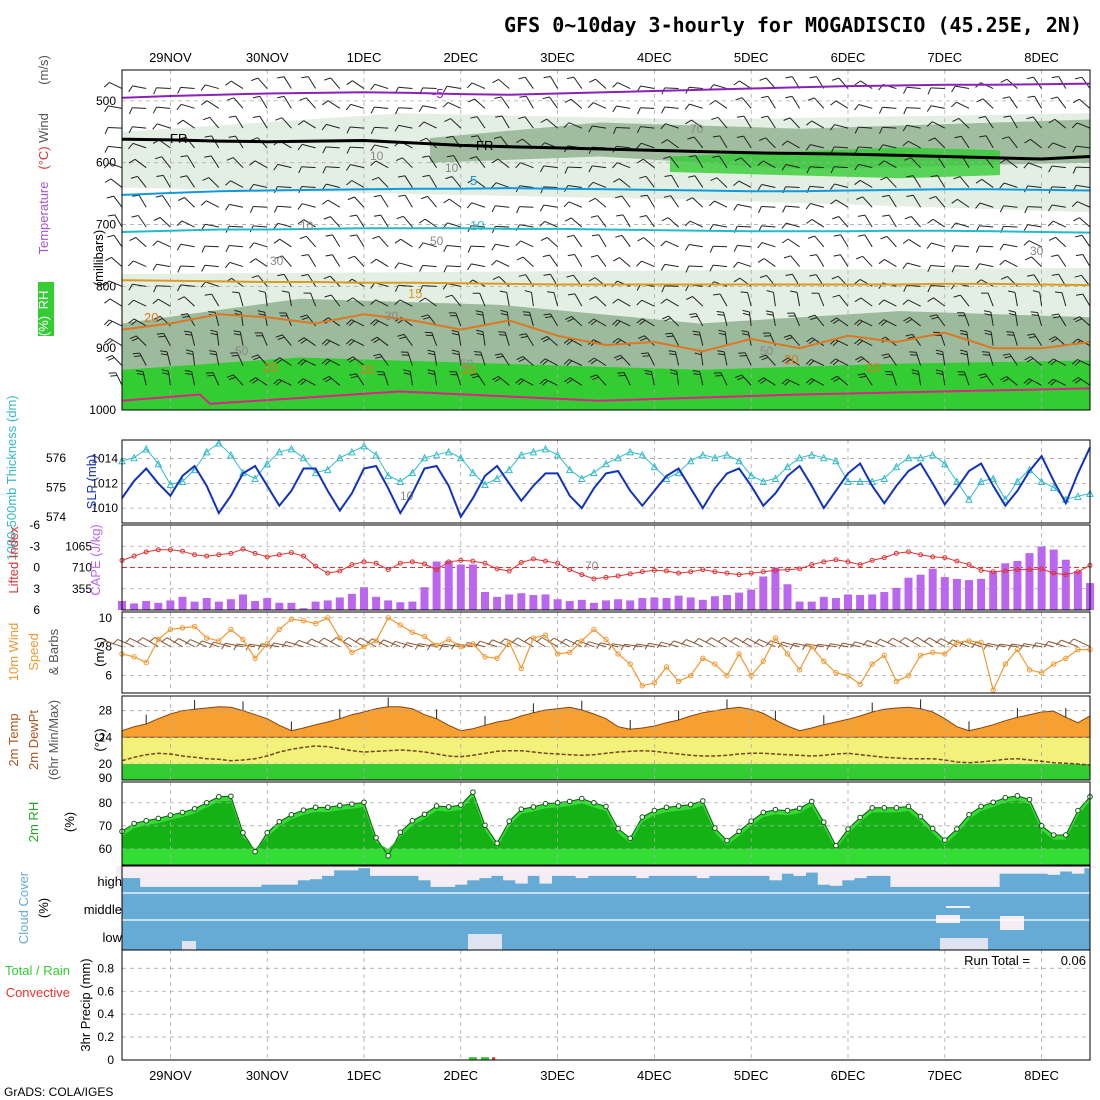  What do you see at coordinates (13, 652) in the screenshot?
I see `wind-axis-label-1: 10m Wind` at bounding box center [13, 652].